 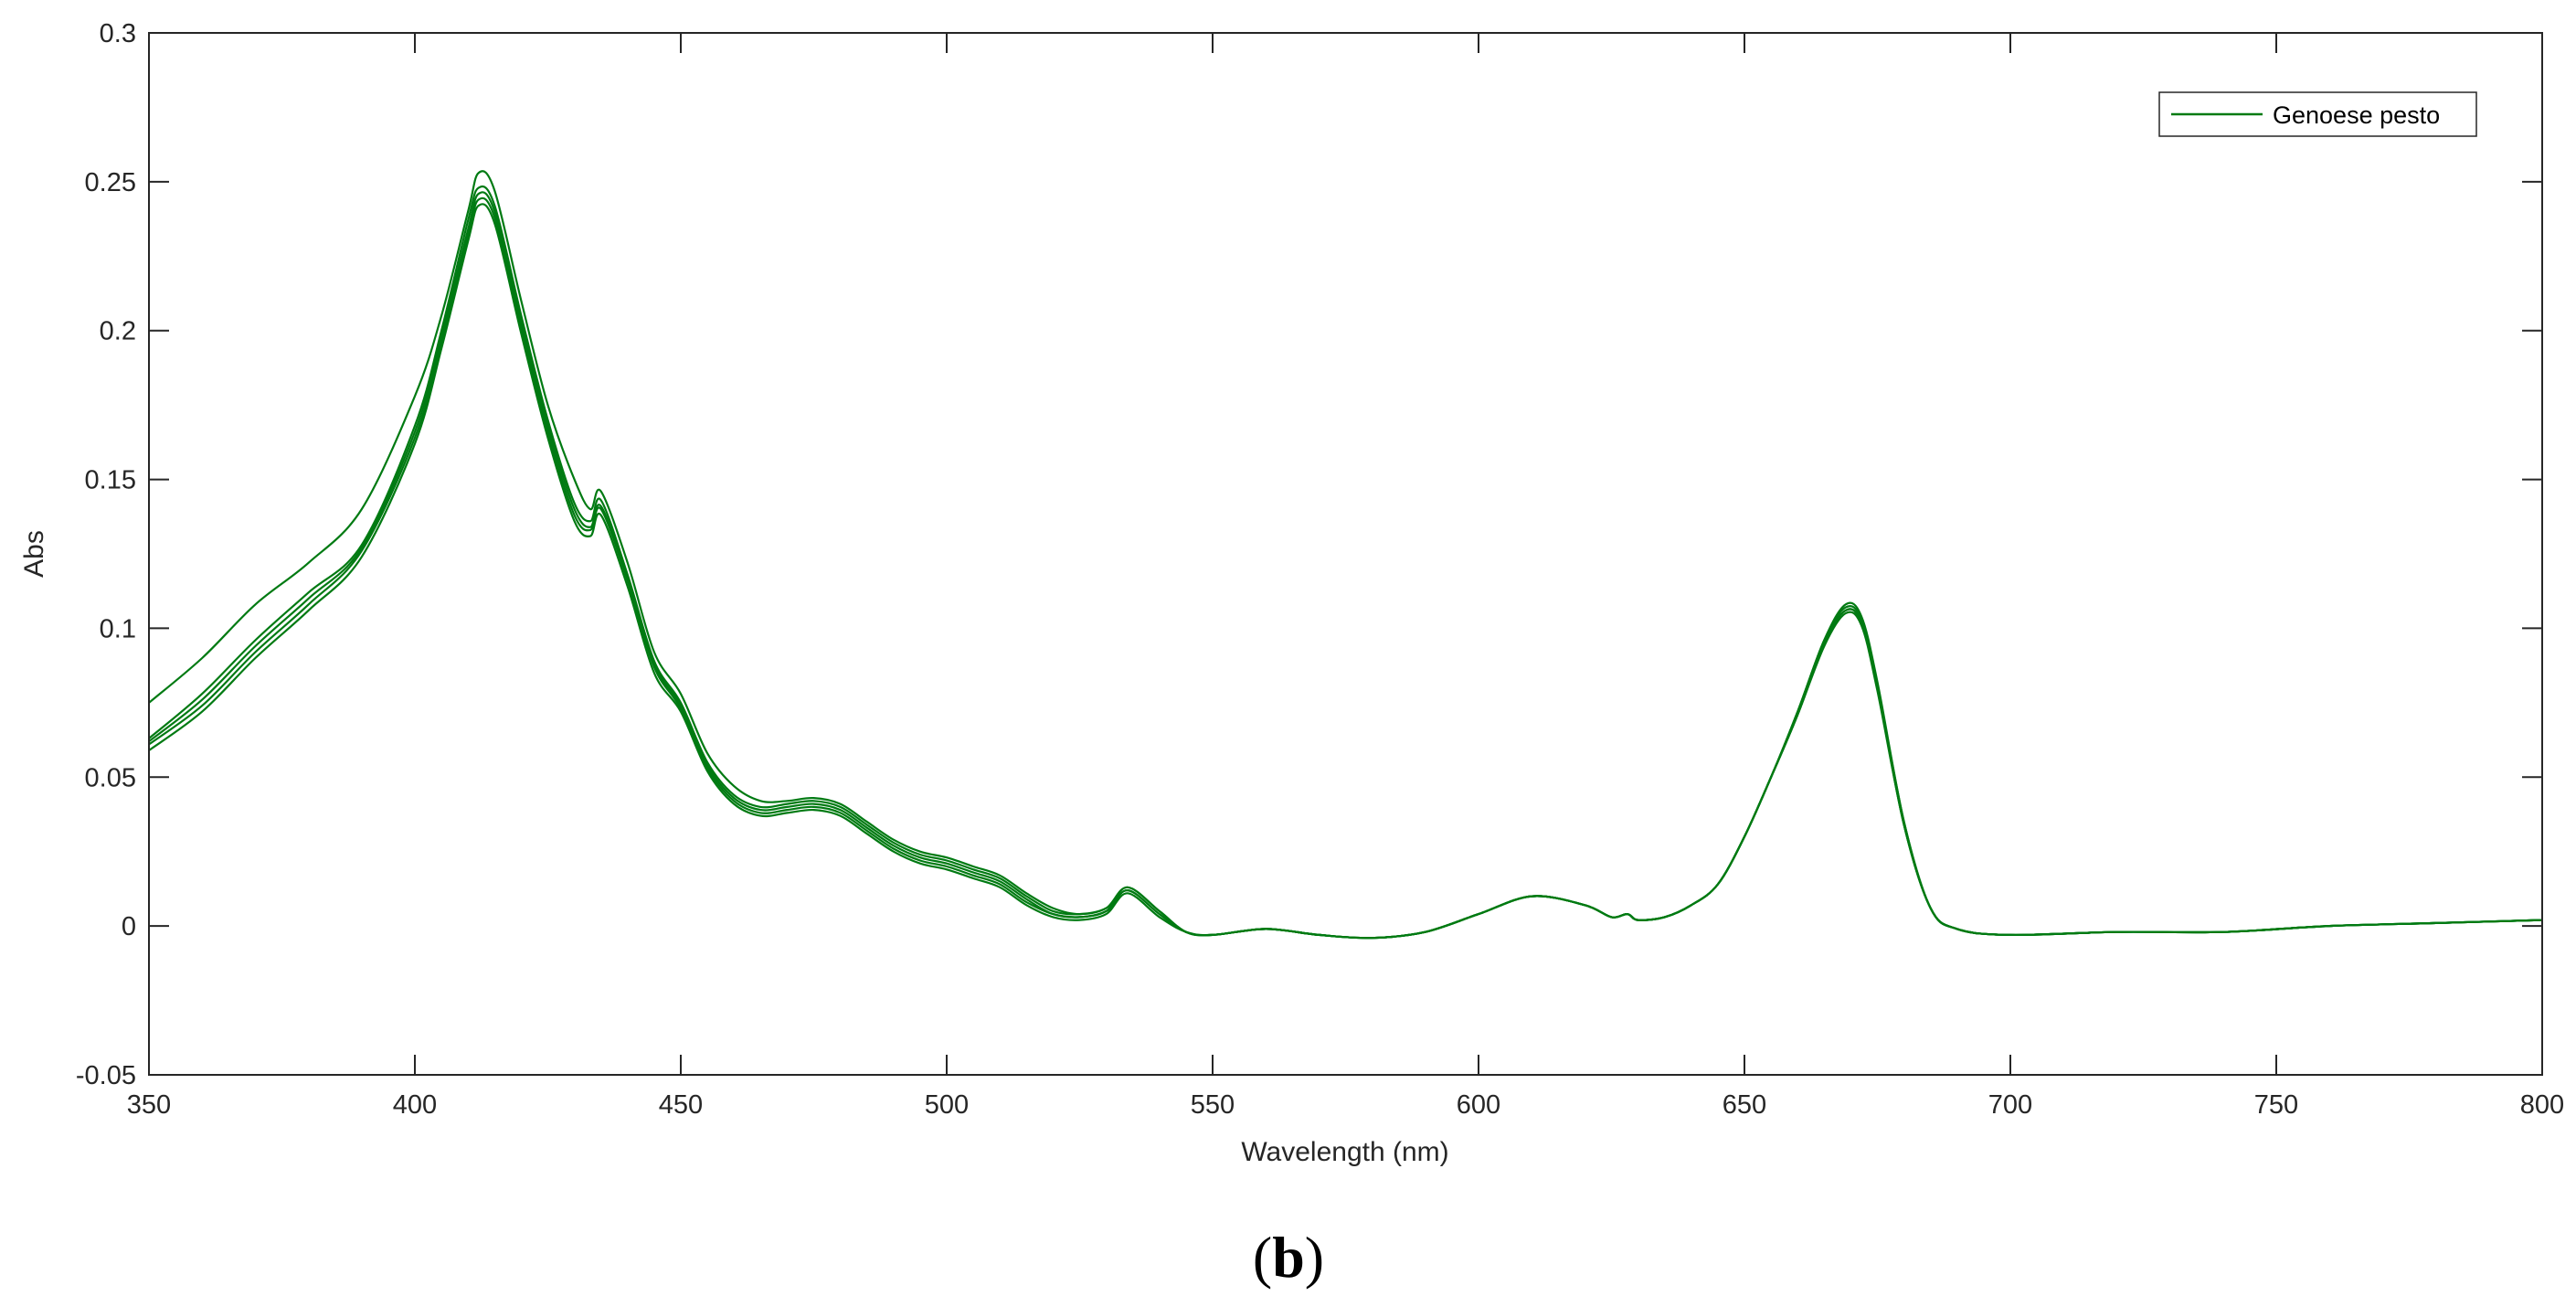 What do you see at coordinates (118, 33) in the screenshot?
I see `y-tick-label: 0.3` at bounding box center [118, 33].